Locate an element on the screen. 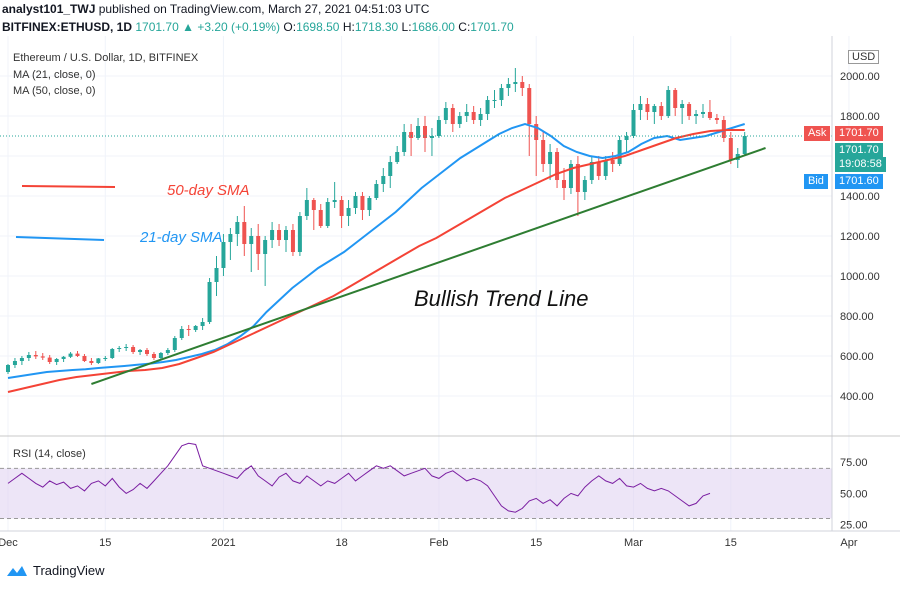 The image size is (900, 590). time-tick-label: 18 is located at coordinates (341, 543).